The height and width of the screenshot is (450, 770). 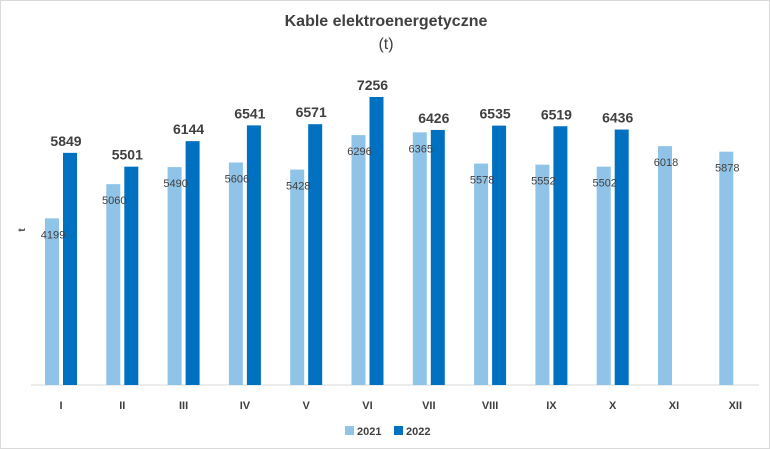 What do you see at coordinates (22, 230) in the screenshot?
I see `y-axis-label: t` at bounding box center [22, 230].